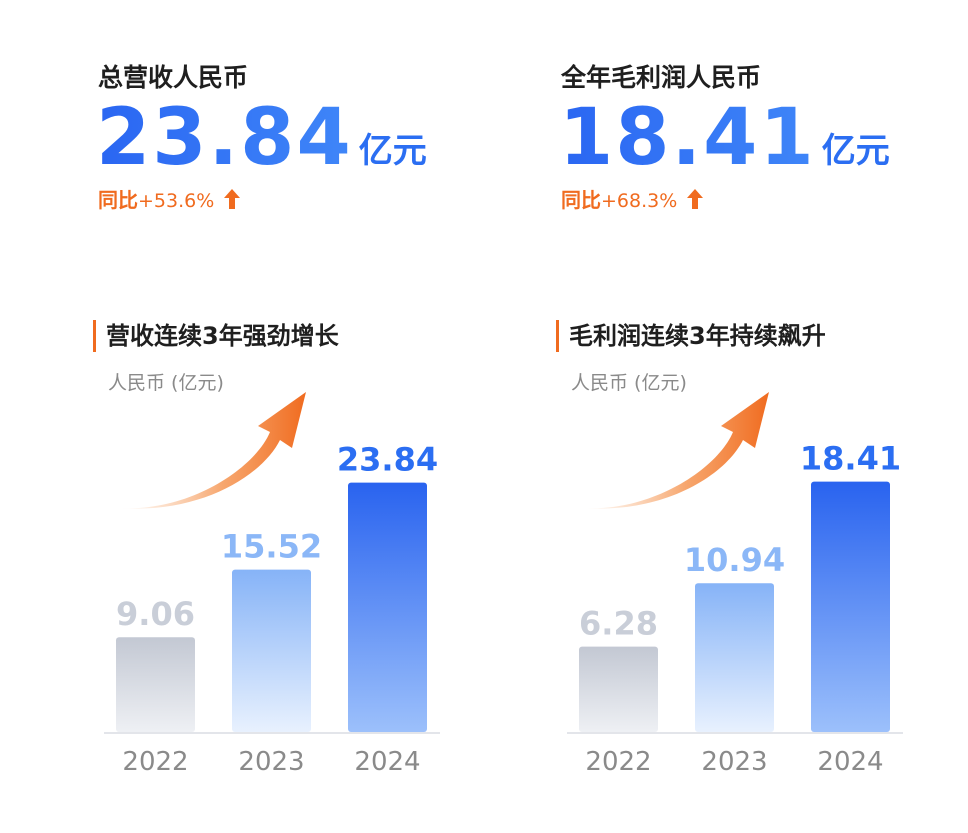 The width and height of the screenshot is (968, 833). Describe the element at coordinates (216, 336) in the screenshot. I see `section-title: 营收连续3年强劲增长` at that location.